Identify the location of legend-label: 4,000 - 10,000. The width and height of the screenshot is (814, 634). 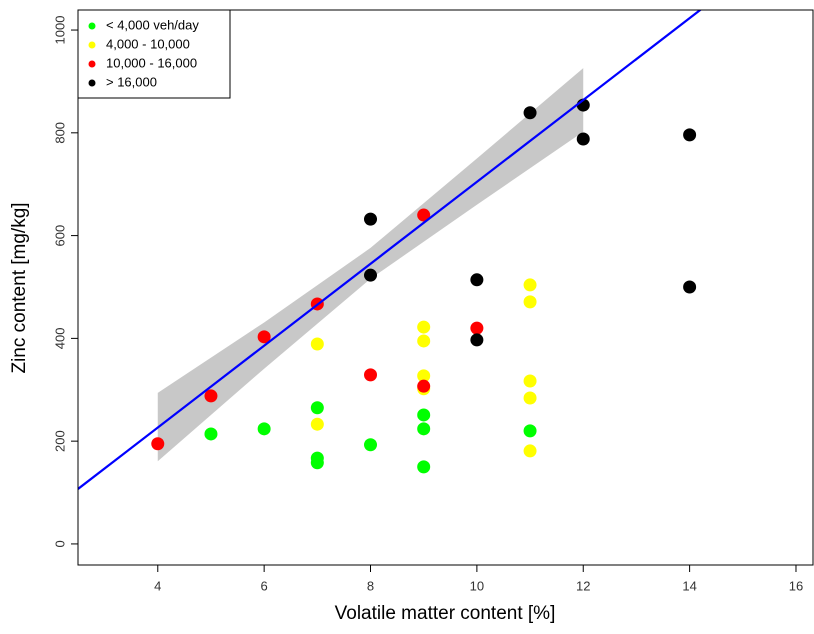
(148, 43).